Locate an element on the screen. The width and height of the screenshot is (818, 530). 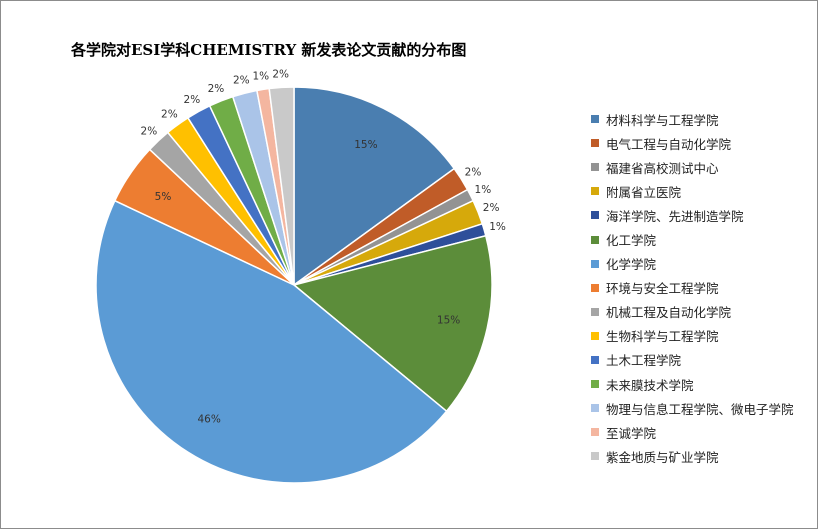
data-label-6: 46% is located at coordinates (208, 420).